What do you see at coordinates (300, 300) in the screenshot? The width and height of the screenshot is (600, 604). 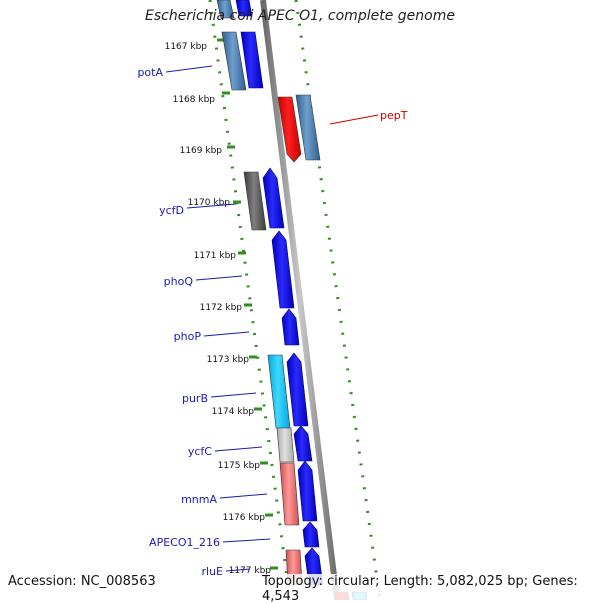 I see `genome-backbone` at bounding box center [300, 300].